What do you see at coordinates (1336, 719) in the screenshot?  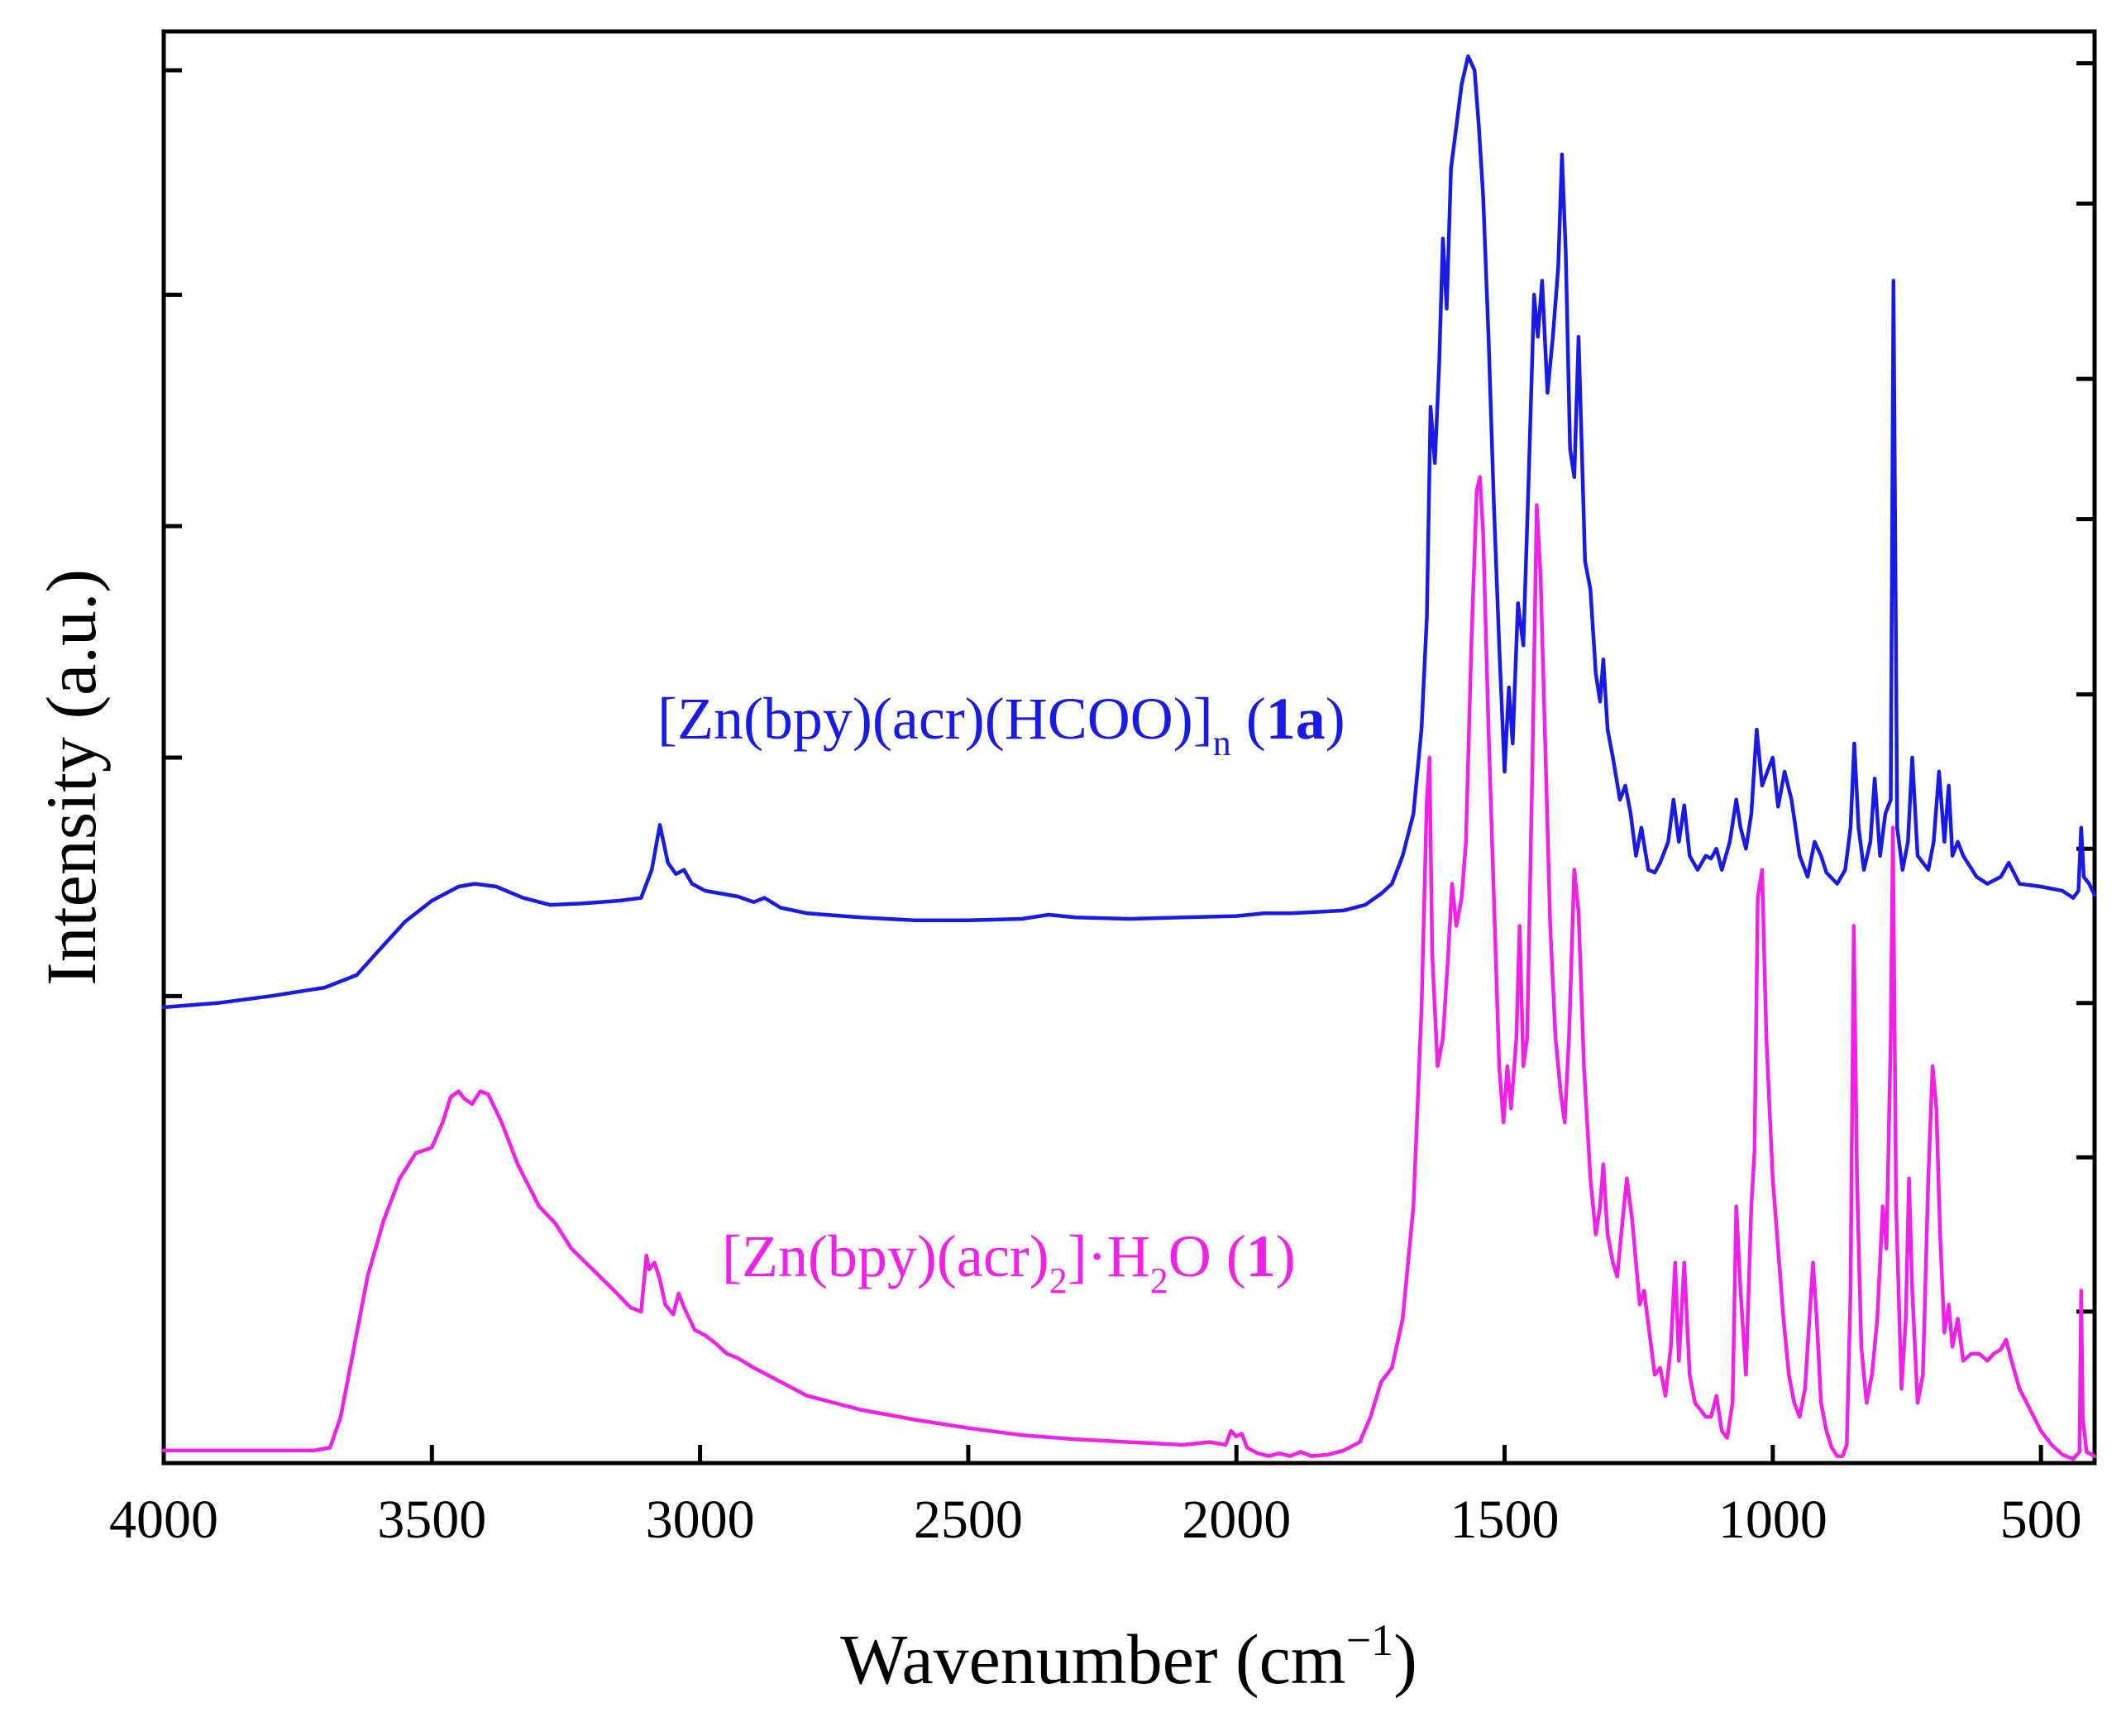 I see `series-label-1a-close: )` at bounding box center [1336, 719].